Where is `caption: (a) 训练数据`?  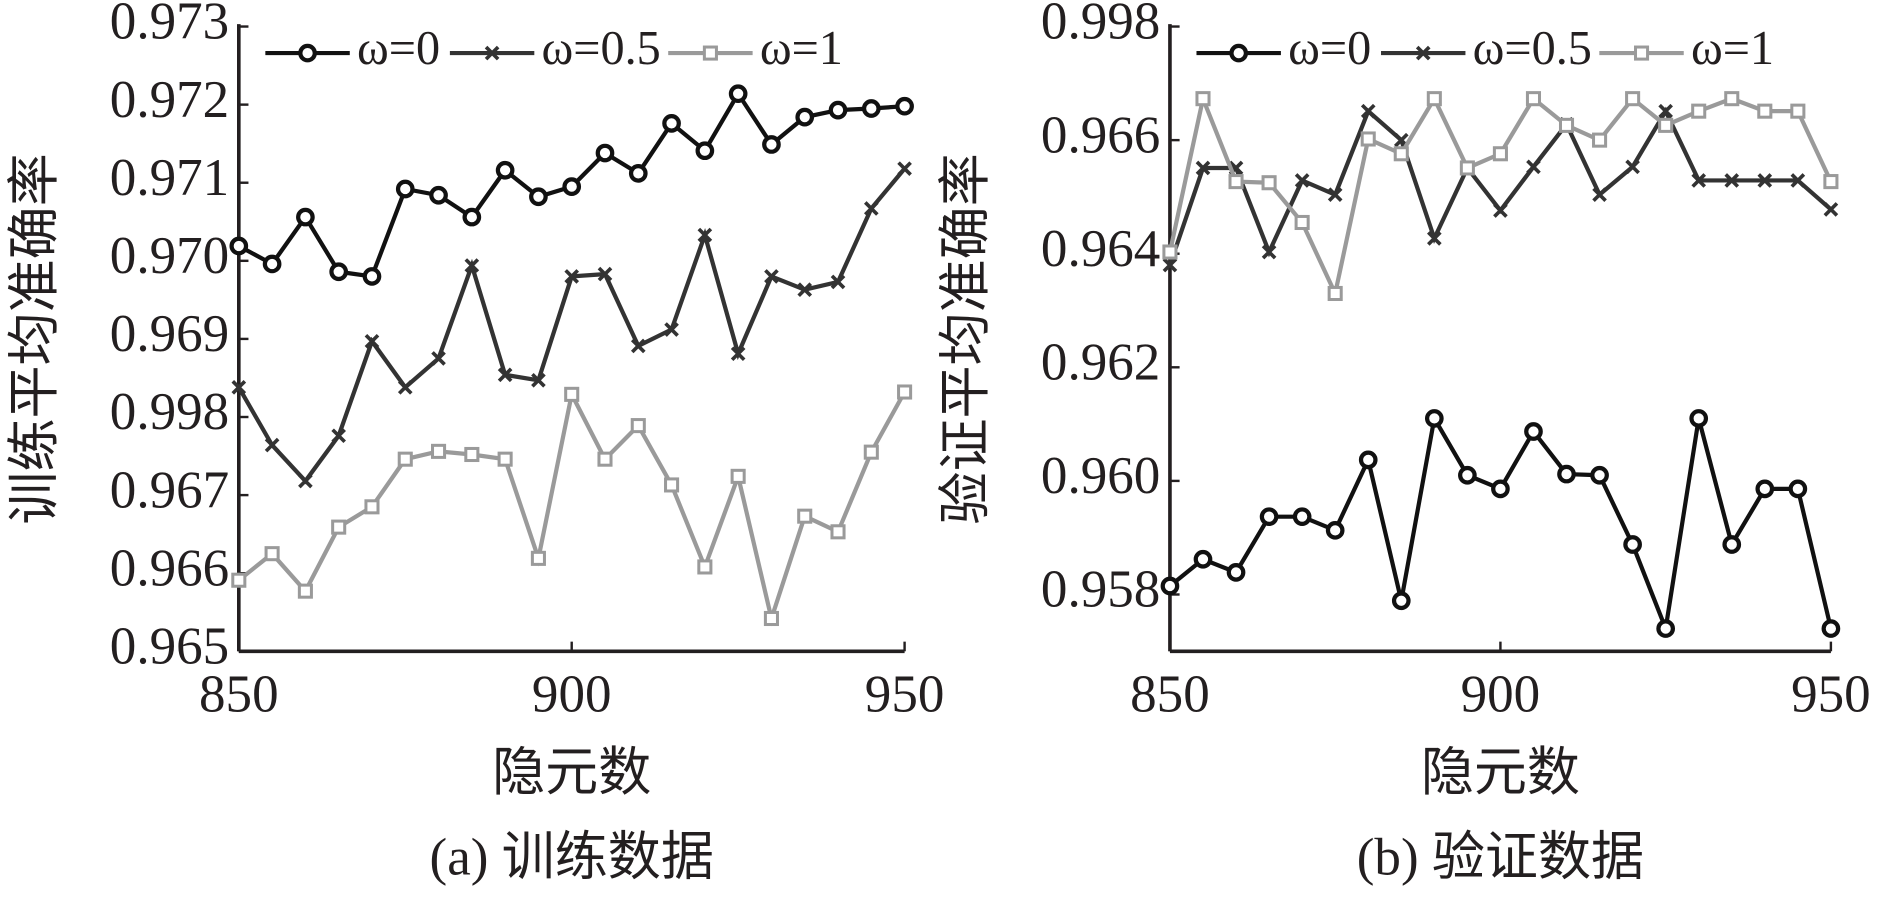
caption: (a) 训练数据 is located at coordinates (572, 858).